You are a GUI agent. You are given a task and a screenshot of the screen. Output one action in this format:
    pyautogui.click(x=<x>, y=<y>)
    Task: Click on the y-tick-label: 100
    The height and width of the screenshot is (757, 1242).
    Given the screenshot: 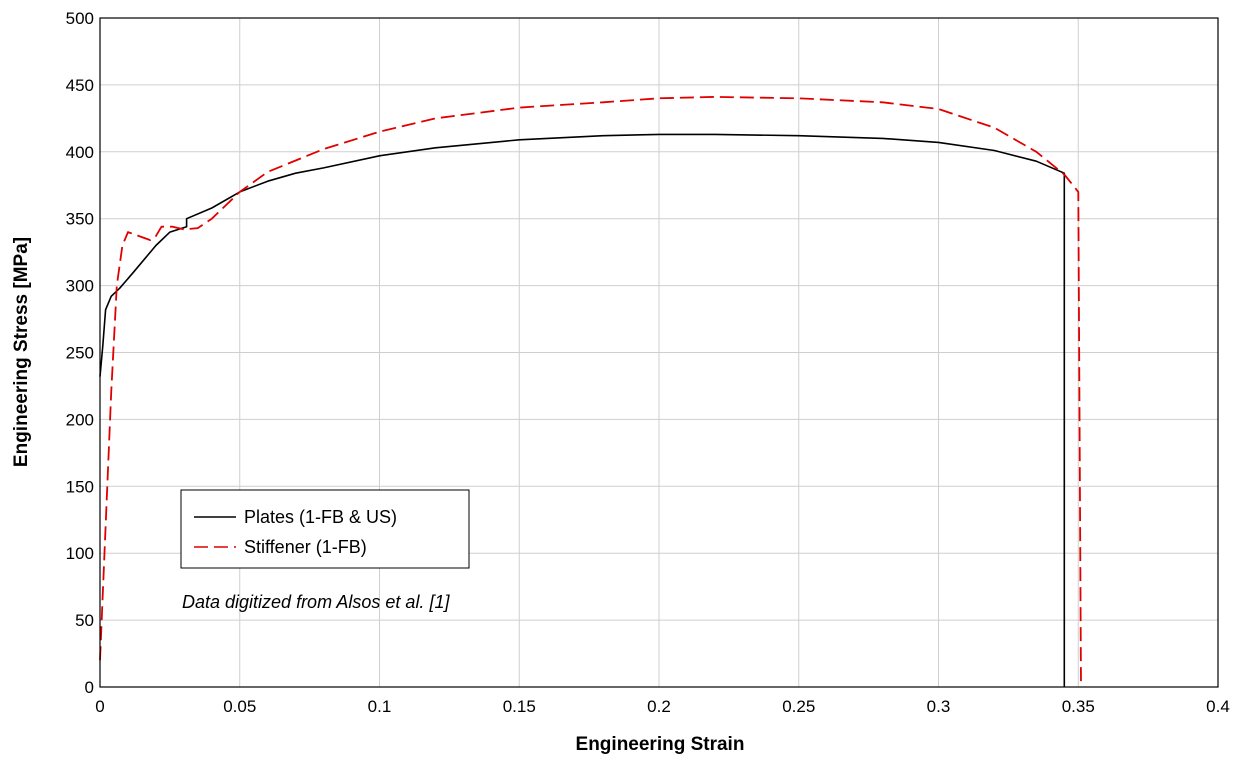 What is the action you would take?
    pyautogui.click(x=80, y=553)
    